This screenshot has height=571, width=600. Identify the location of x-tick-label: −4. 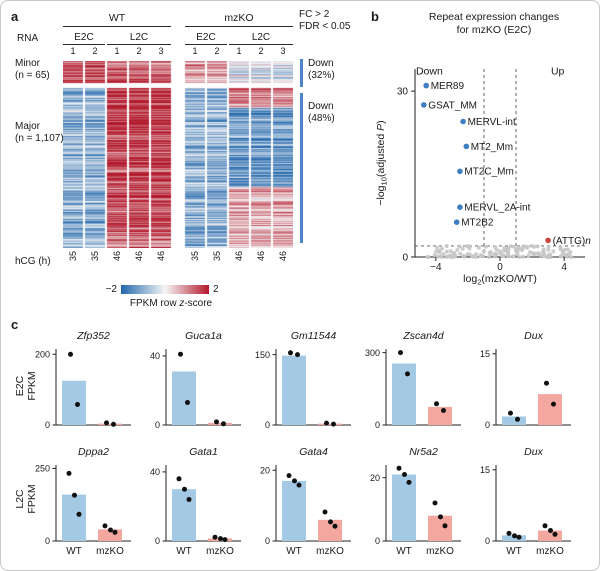
(436, 267).